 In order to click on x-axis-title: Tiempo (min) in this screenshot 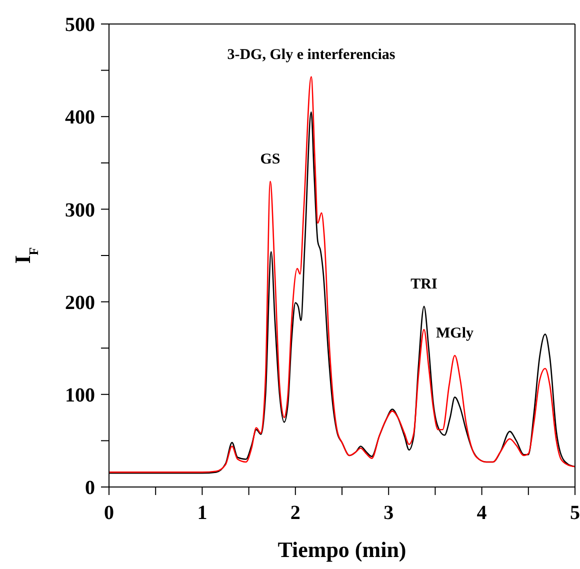, I will do `click(342, 549)`.